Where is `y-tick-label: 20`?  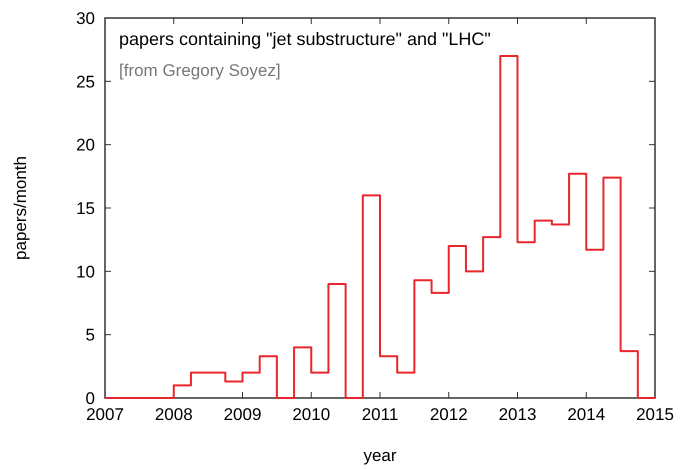
y-tick-label: 20 is located at coordinates (85, 145).